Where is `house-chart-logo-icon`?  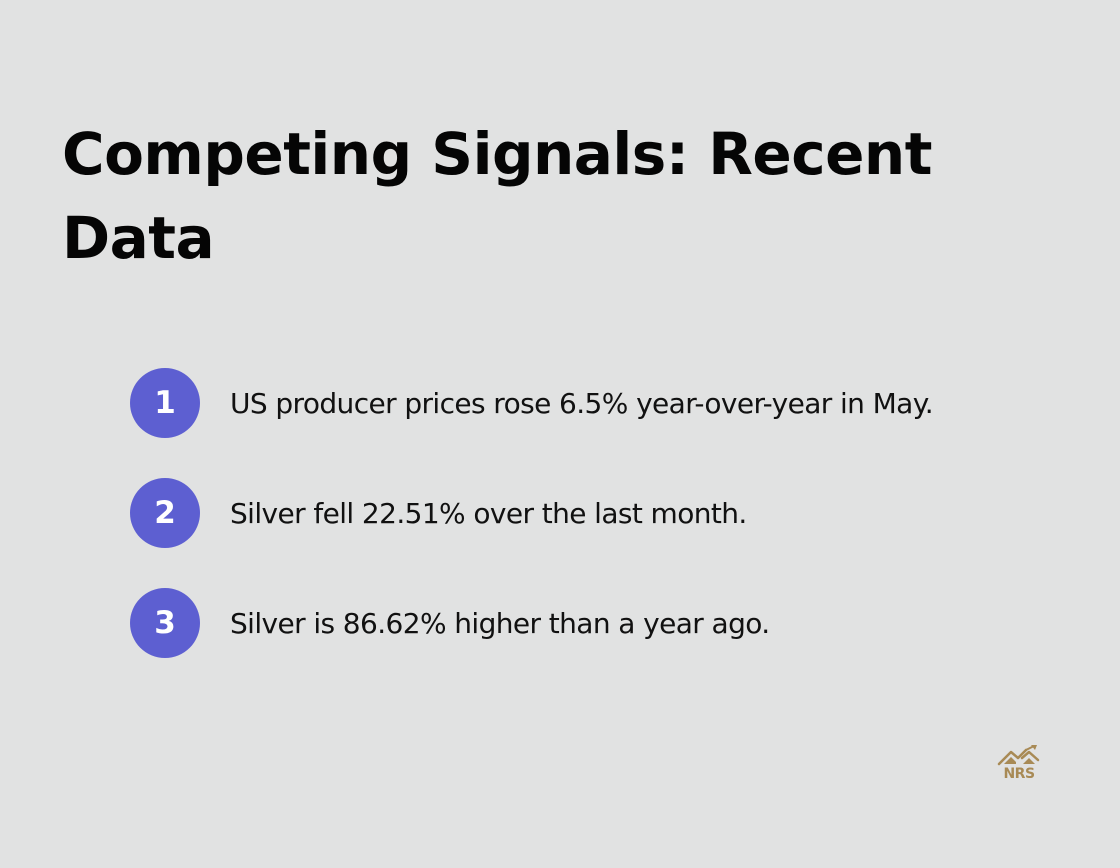 house-chart-logo-icon is located at coordinates (1019, 755).